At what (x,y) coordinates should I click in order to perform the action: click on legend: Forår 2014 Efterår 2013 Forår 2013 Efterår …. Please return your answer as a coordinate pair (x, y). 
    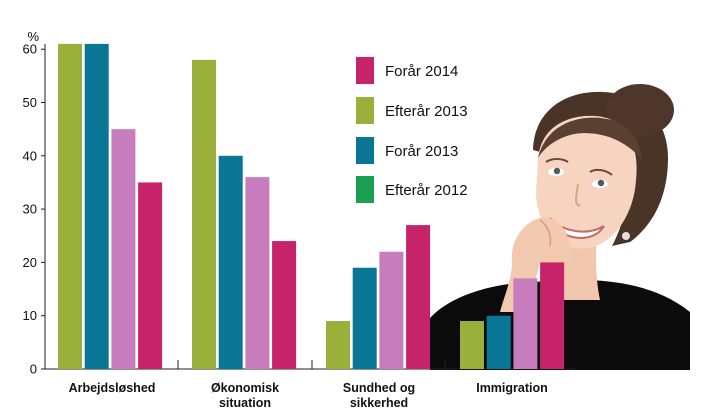
    Looking at the image, I should click on (412, 130).